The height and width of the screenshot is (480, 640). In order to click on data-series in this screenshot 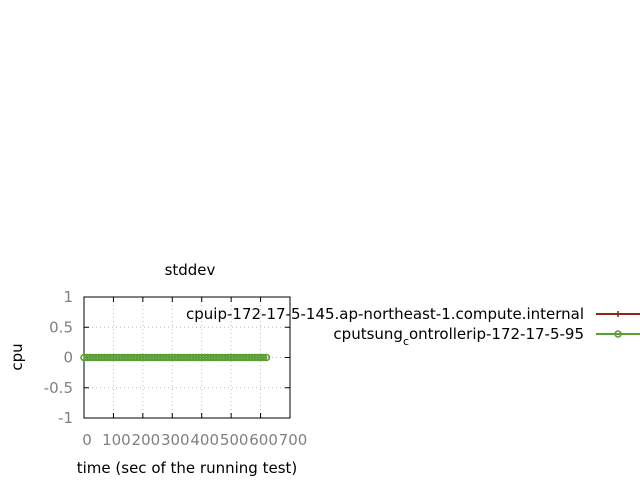, I will do `click(175, 357)`.